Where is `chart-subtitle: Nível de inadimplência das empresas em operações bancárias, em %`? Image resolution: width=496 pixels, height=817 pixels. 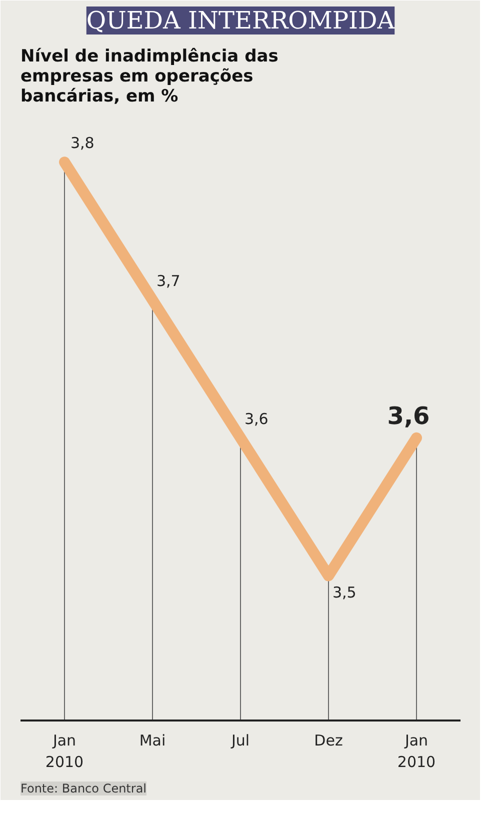
chart-subtitle: Nível de inadimplência das empresas em operações bancárias, em % is located at coordinates (149, 76).